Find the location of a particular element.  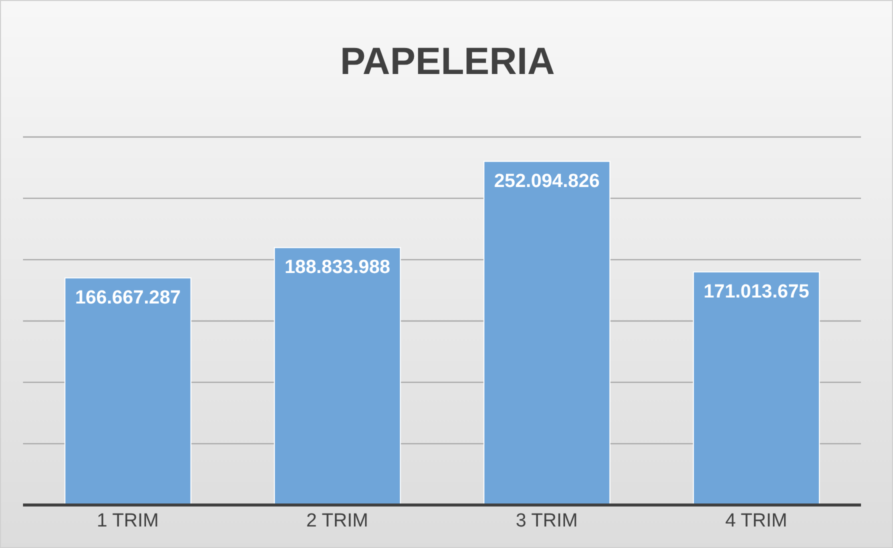

x-tick-label: 3 TRIM is located at coordinates (547, 521).